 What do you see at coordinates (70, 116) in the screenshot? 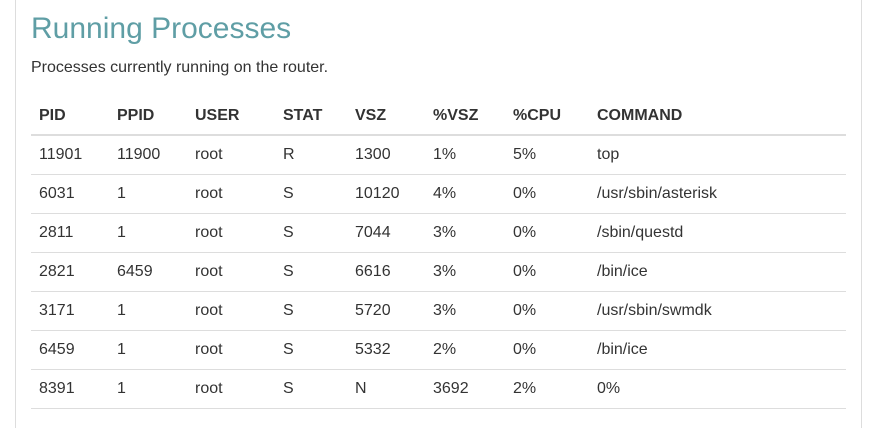
I see `column-header-pid: PID` at bounding box center [70, 116].